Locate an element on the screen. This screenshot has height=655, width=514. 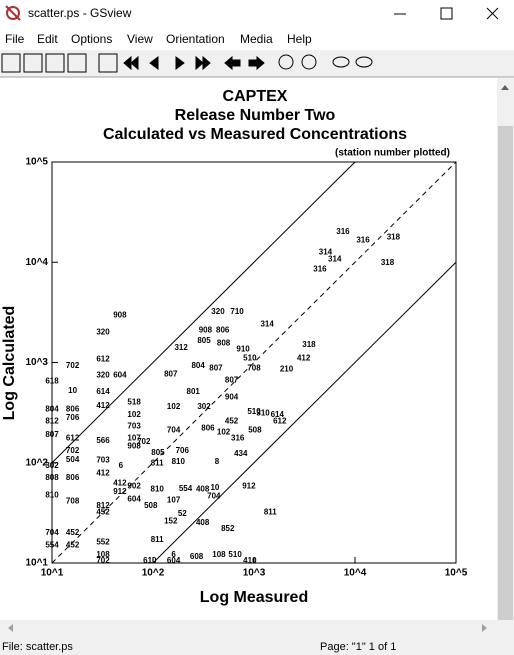
scroll-up is located at coordinates (505, 87).